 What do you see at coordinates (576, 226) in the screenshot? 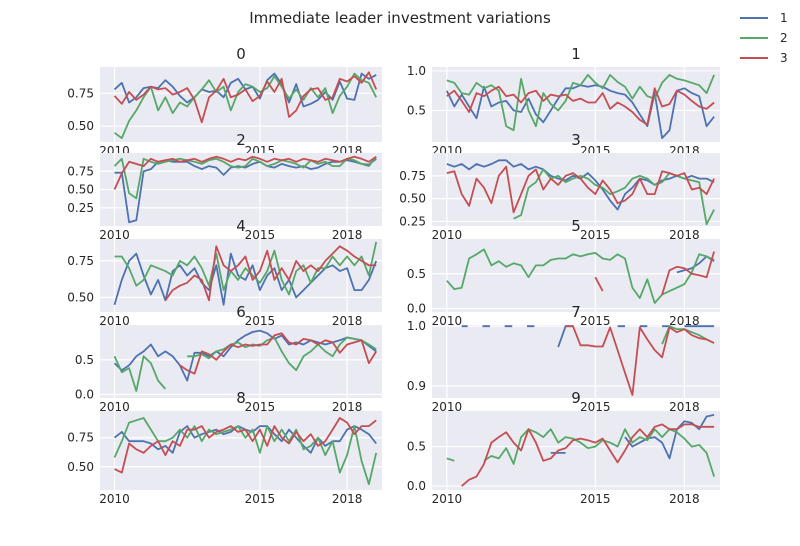
I see `panel-title: 5` at bounding box center [576, 226].